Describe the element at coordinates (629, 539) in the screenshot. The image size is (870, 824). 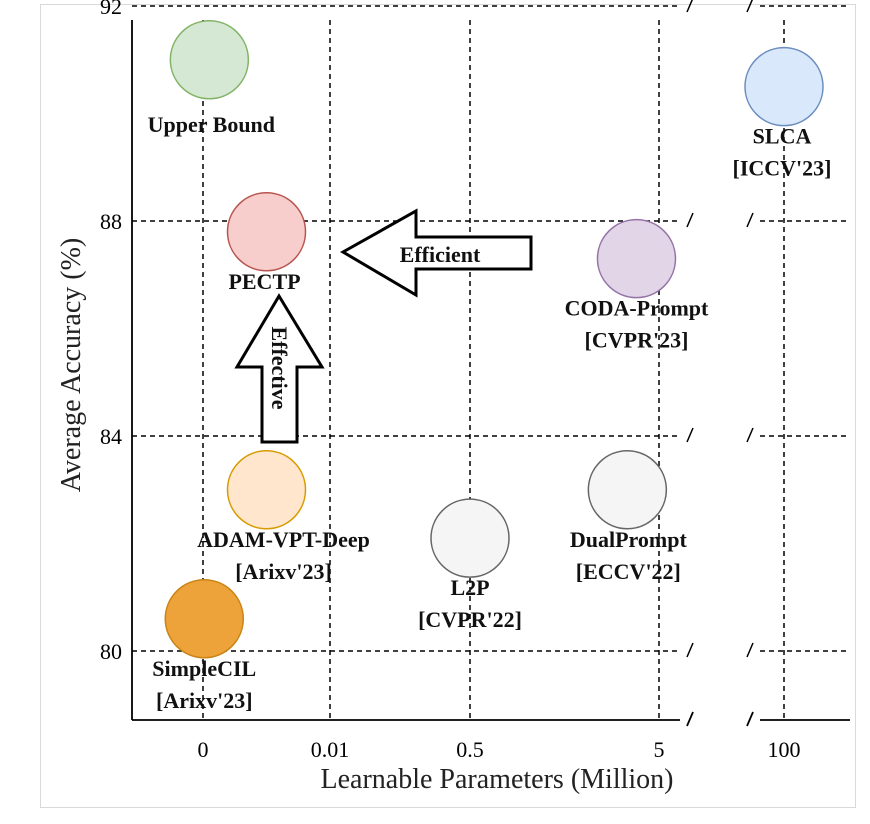
I see `point-label: DualPrompt` at that location.